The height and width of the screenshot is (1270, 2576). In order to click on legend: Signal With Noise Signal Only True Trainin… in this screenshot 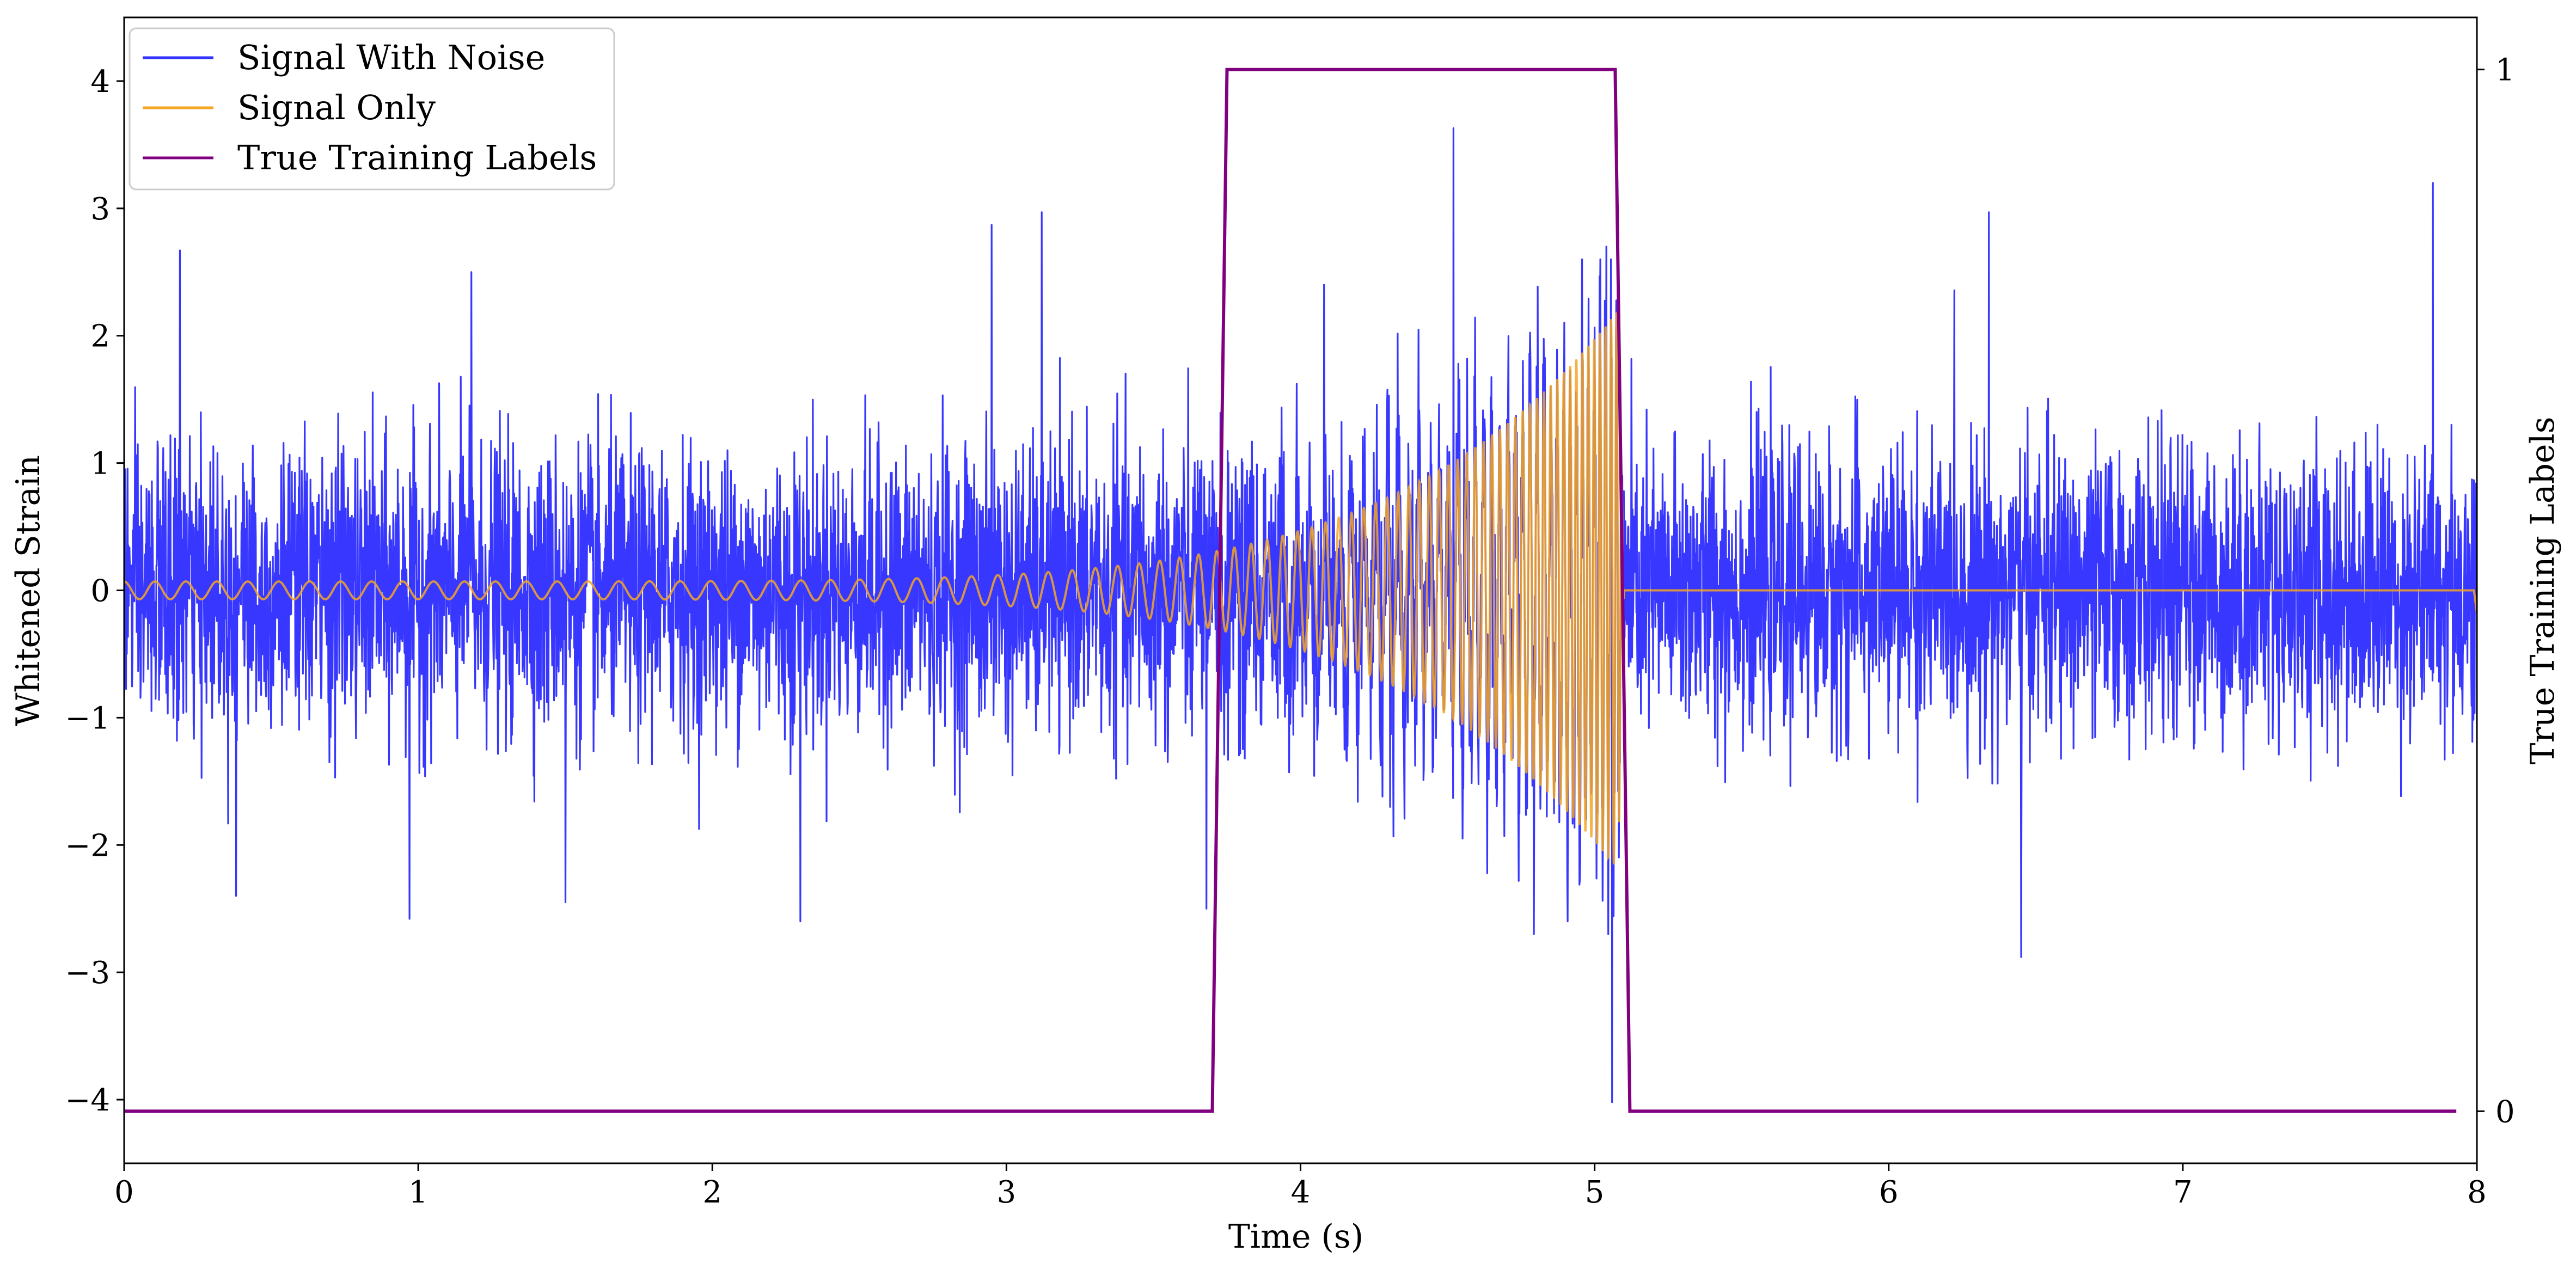, I will do `click(372, 109)`.